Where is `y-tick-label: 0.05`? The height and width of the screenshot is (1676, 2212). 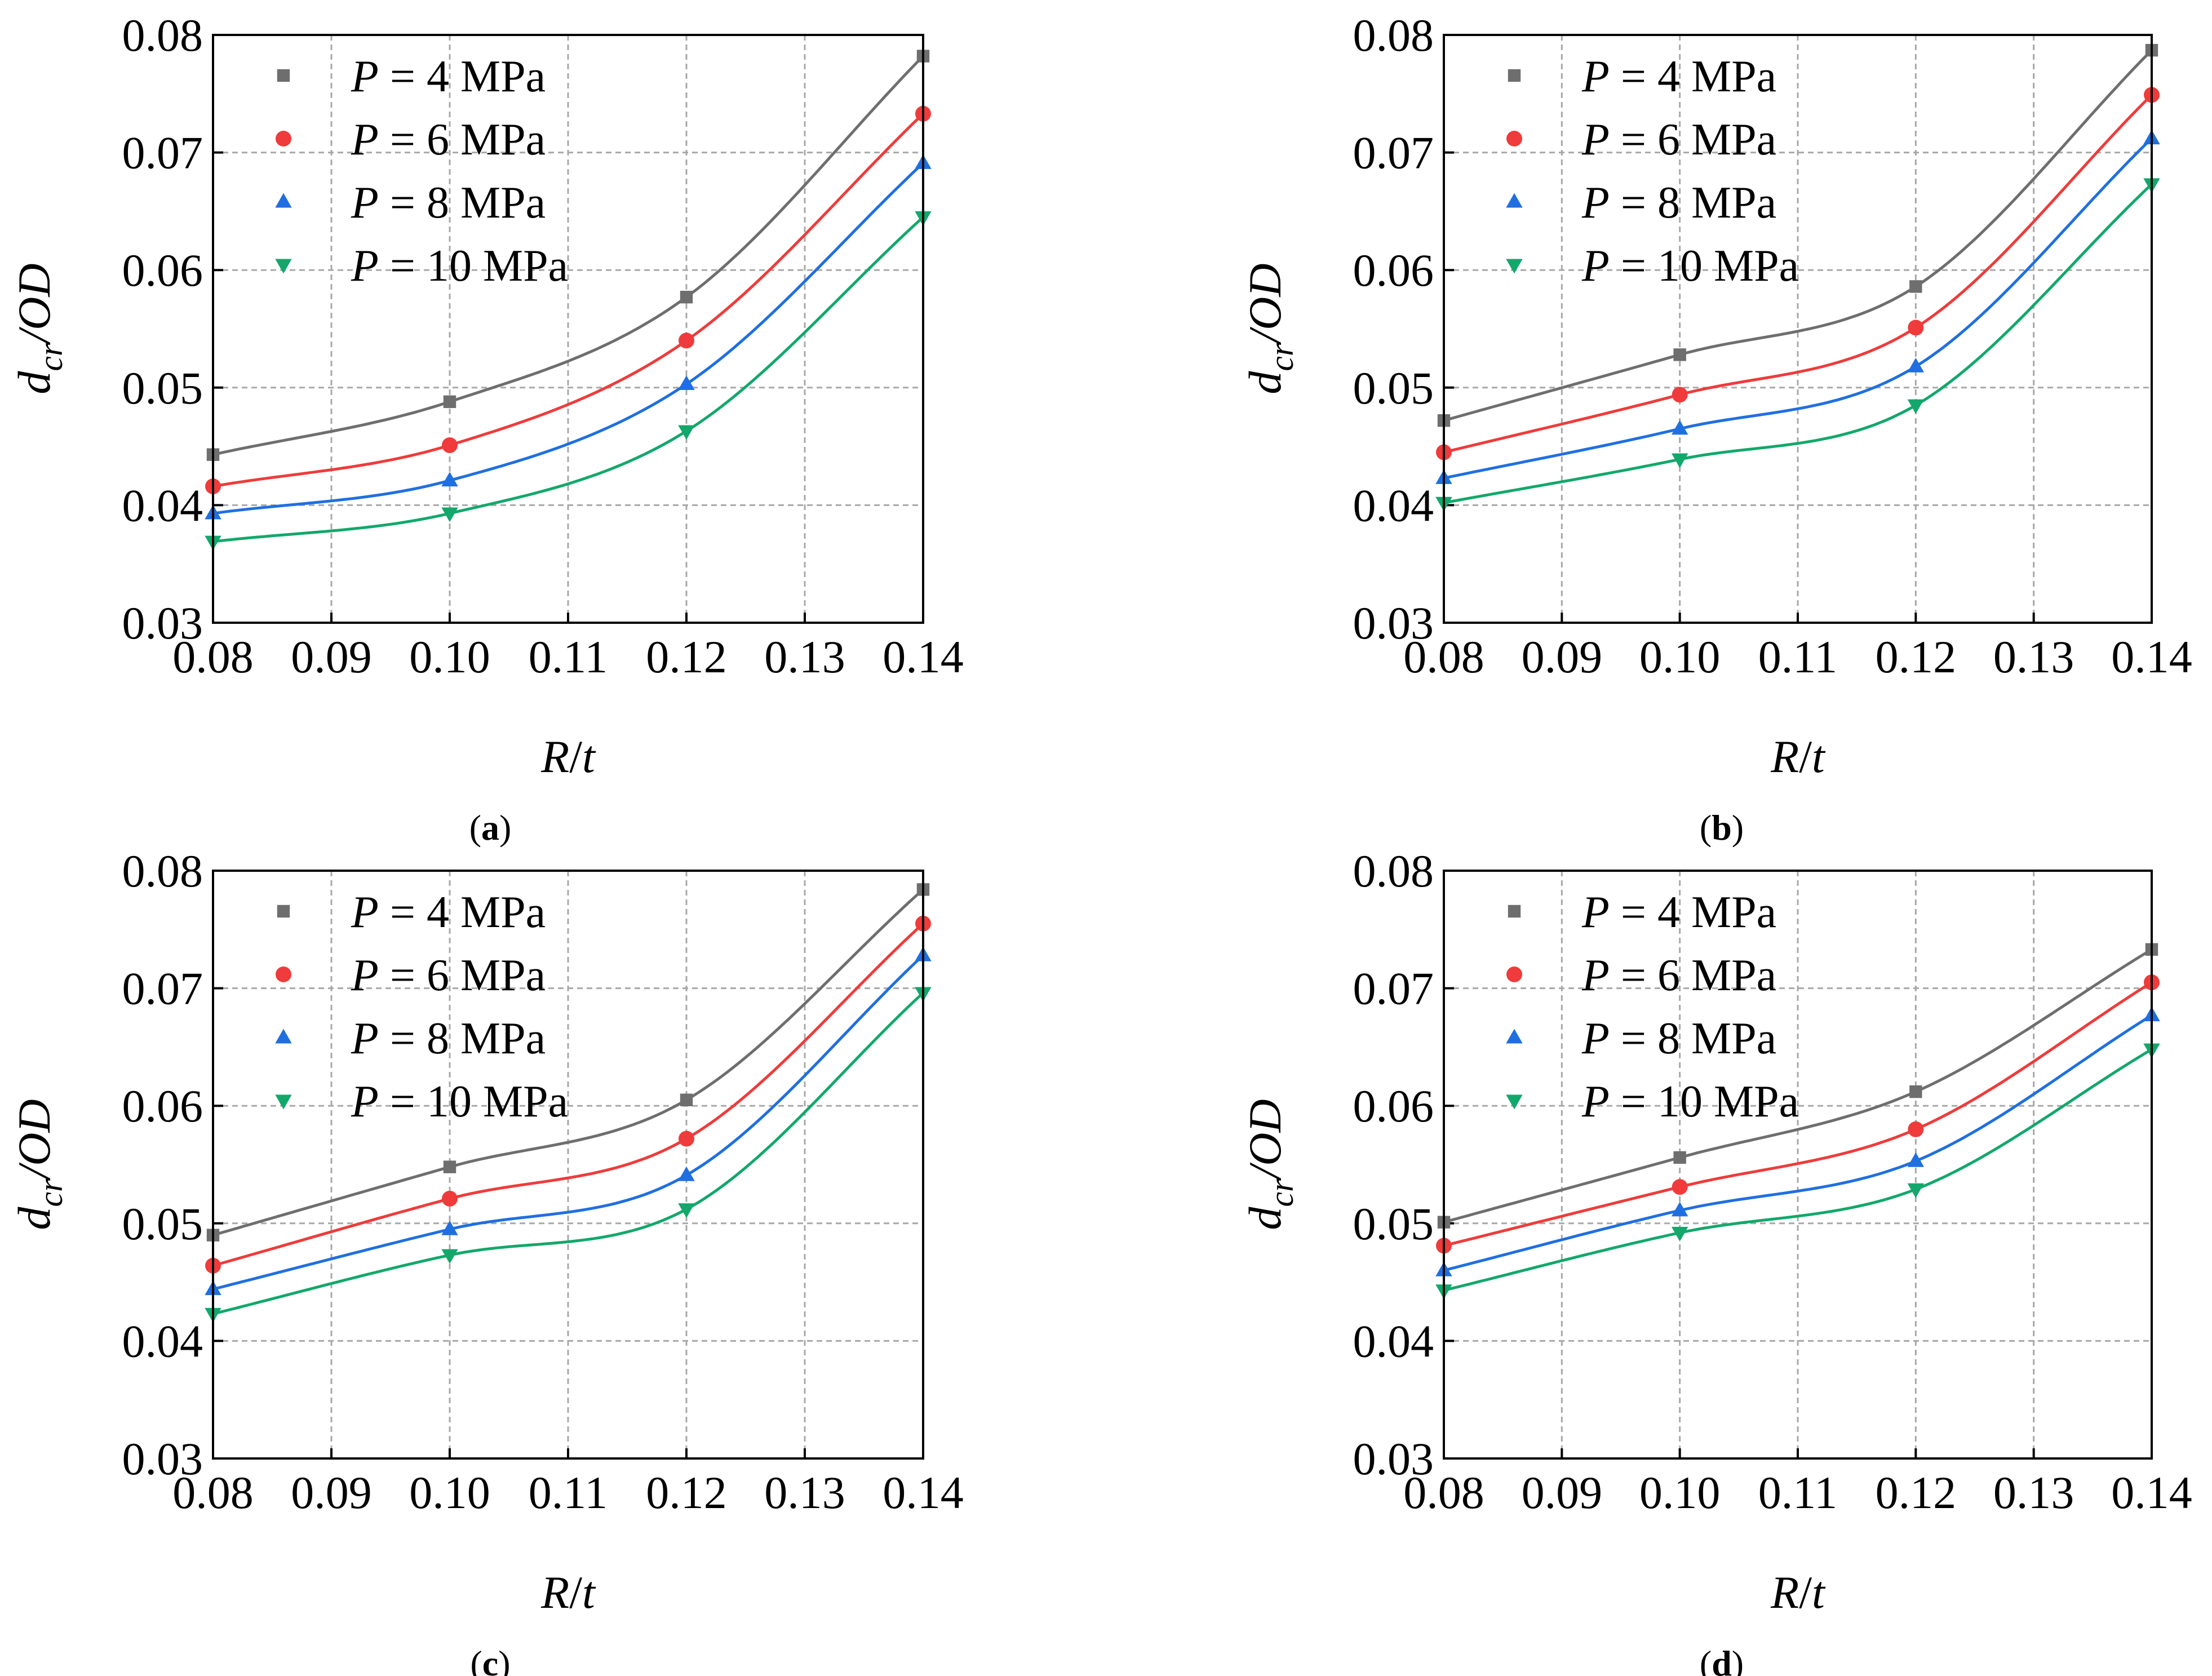
y-tick-label: 0.05 is located at coordinates (1393, 388).